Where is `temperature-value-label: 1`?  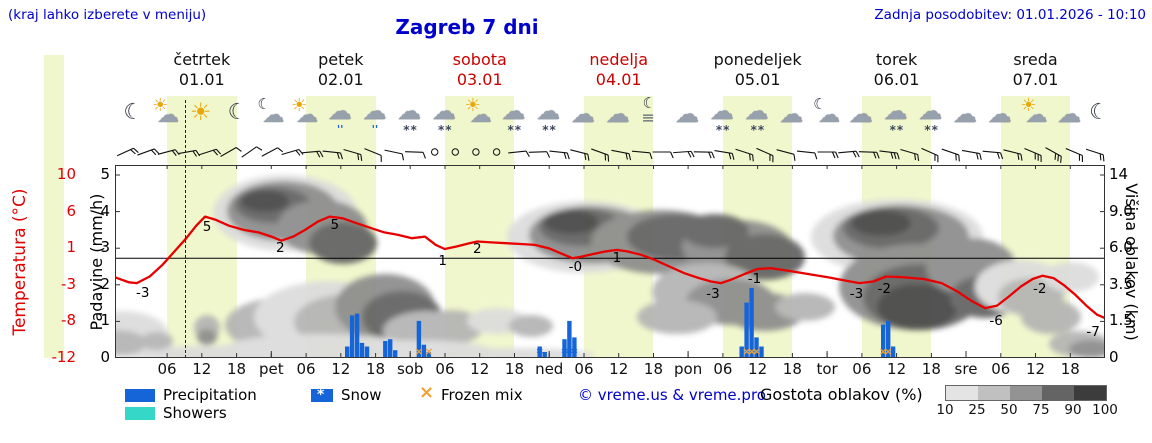 temperature-value-label: 1 is located at coordinates (617, 258).